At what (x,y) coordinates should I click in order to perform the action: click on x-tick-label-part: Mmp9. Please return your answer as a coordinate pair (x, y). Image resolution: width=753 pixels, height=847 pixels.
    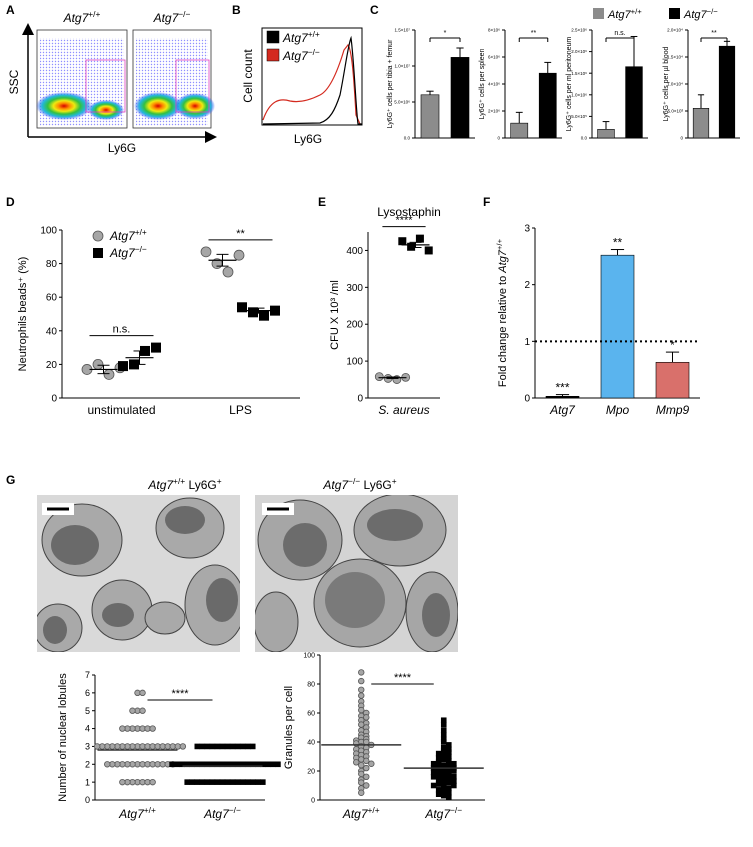
    Looking at the image, I should click on (673, 410).